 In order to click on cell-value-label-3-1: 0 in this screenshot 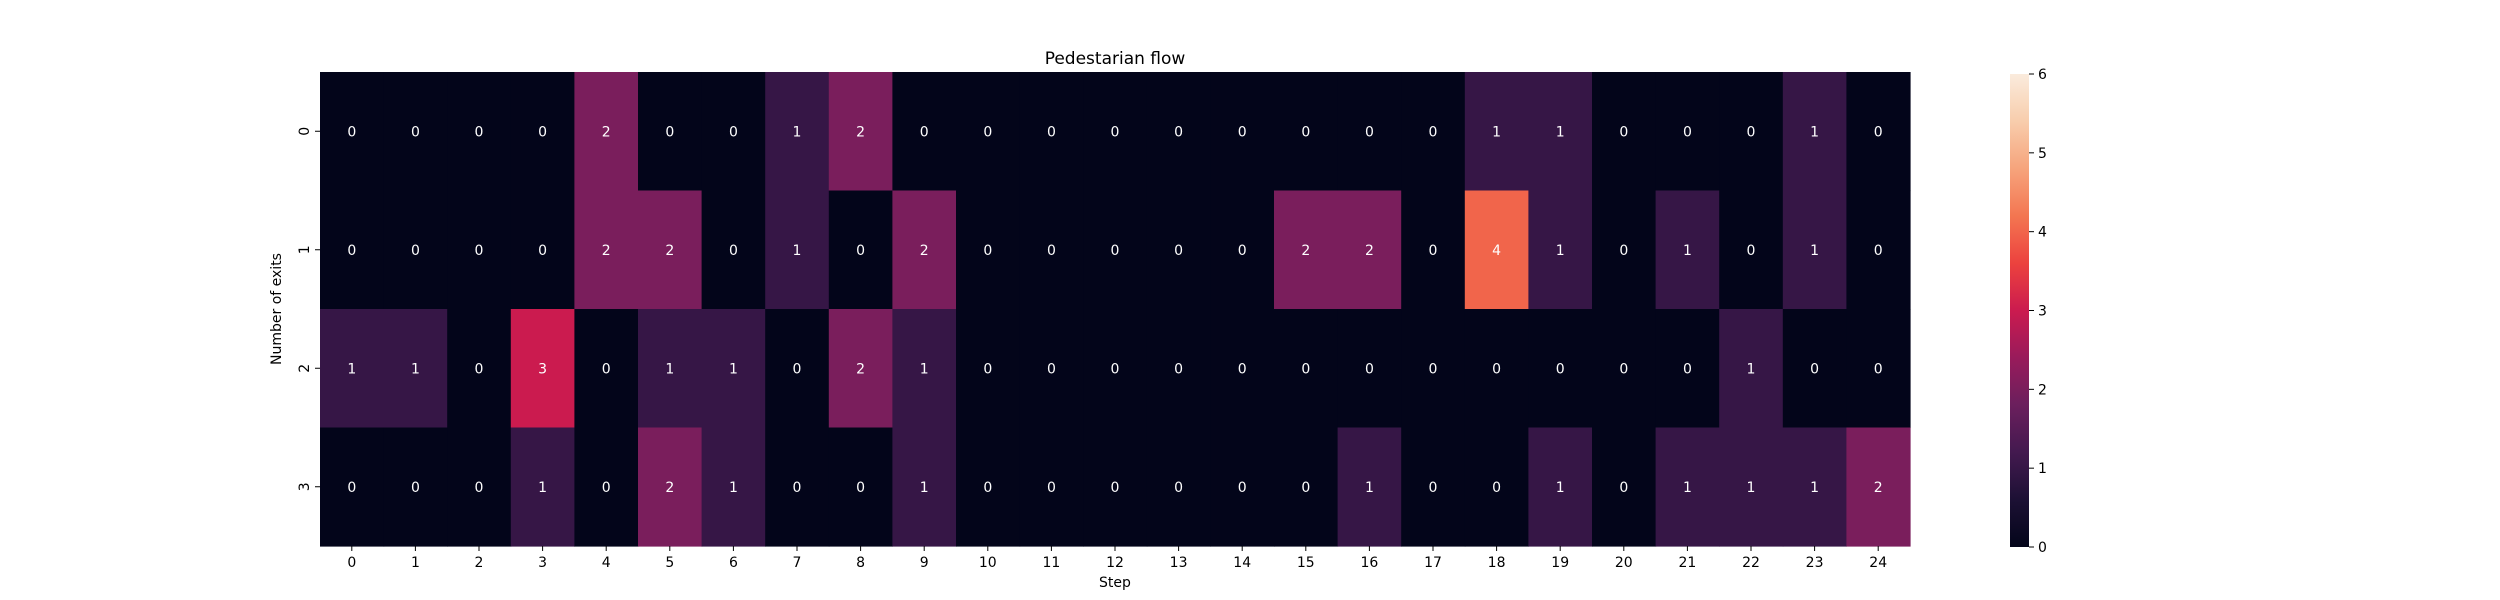, I will do `click(415, 488)`.